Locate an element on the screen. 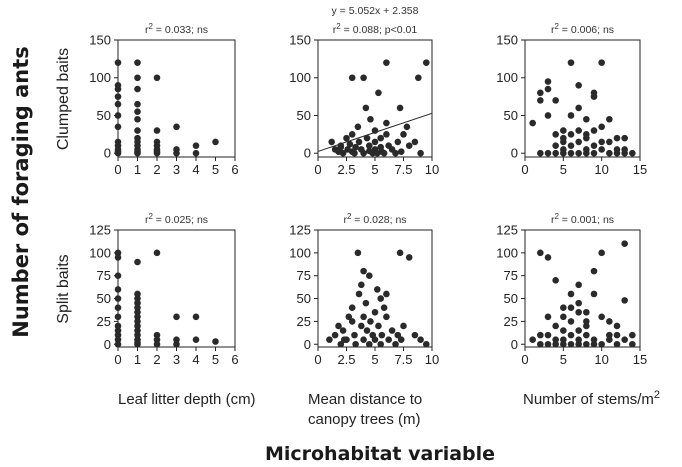  y-tick-label: 25 is located at coordinates (304, 321).